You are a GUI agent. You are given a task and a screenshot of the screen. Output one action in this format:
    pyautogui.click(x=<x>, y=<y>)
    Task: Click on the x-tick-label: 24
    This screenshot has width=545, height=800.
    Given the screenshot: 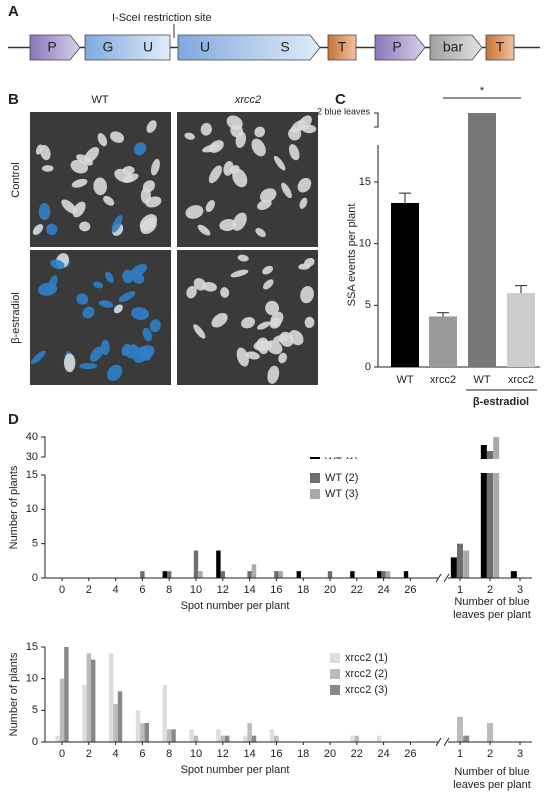 What is the action you would take?
    pyautogui.click(x=383, y=754)
    